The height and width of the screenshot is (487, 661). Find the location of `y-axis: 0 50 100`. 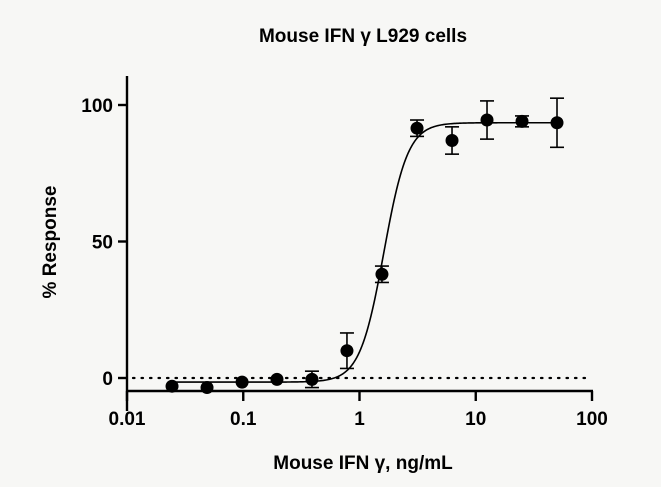

y-axis: 0 50 100 is located at coordinates (105, 243).